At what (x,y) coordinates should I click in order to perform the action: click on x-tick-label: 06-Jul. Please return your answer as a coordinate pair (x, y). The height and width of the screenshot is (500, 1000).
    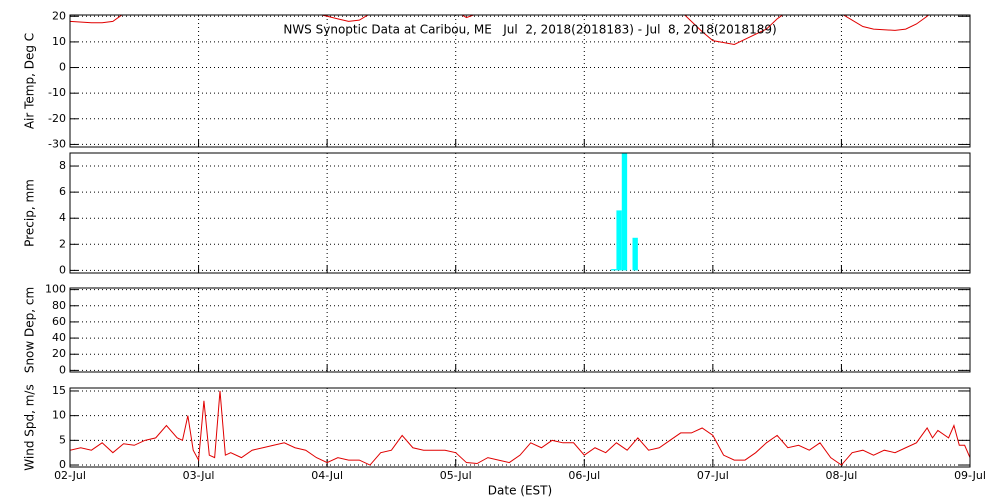
    Looking at the image, I should click on (584, 475).